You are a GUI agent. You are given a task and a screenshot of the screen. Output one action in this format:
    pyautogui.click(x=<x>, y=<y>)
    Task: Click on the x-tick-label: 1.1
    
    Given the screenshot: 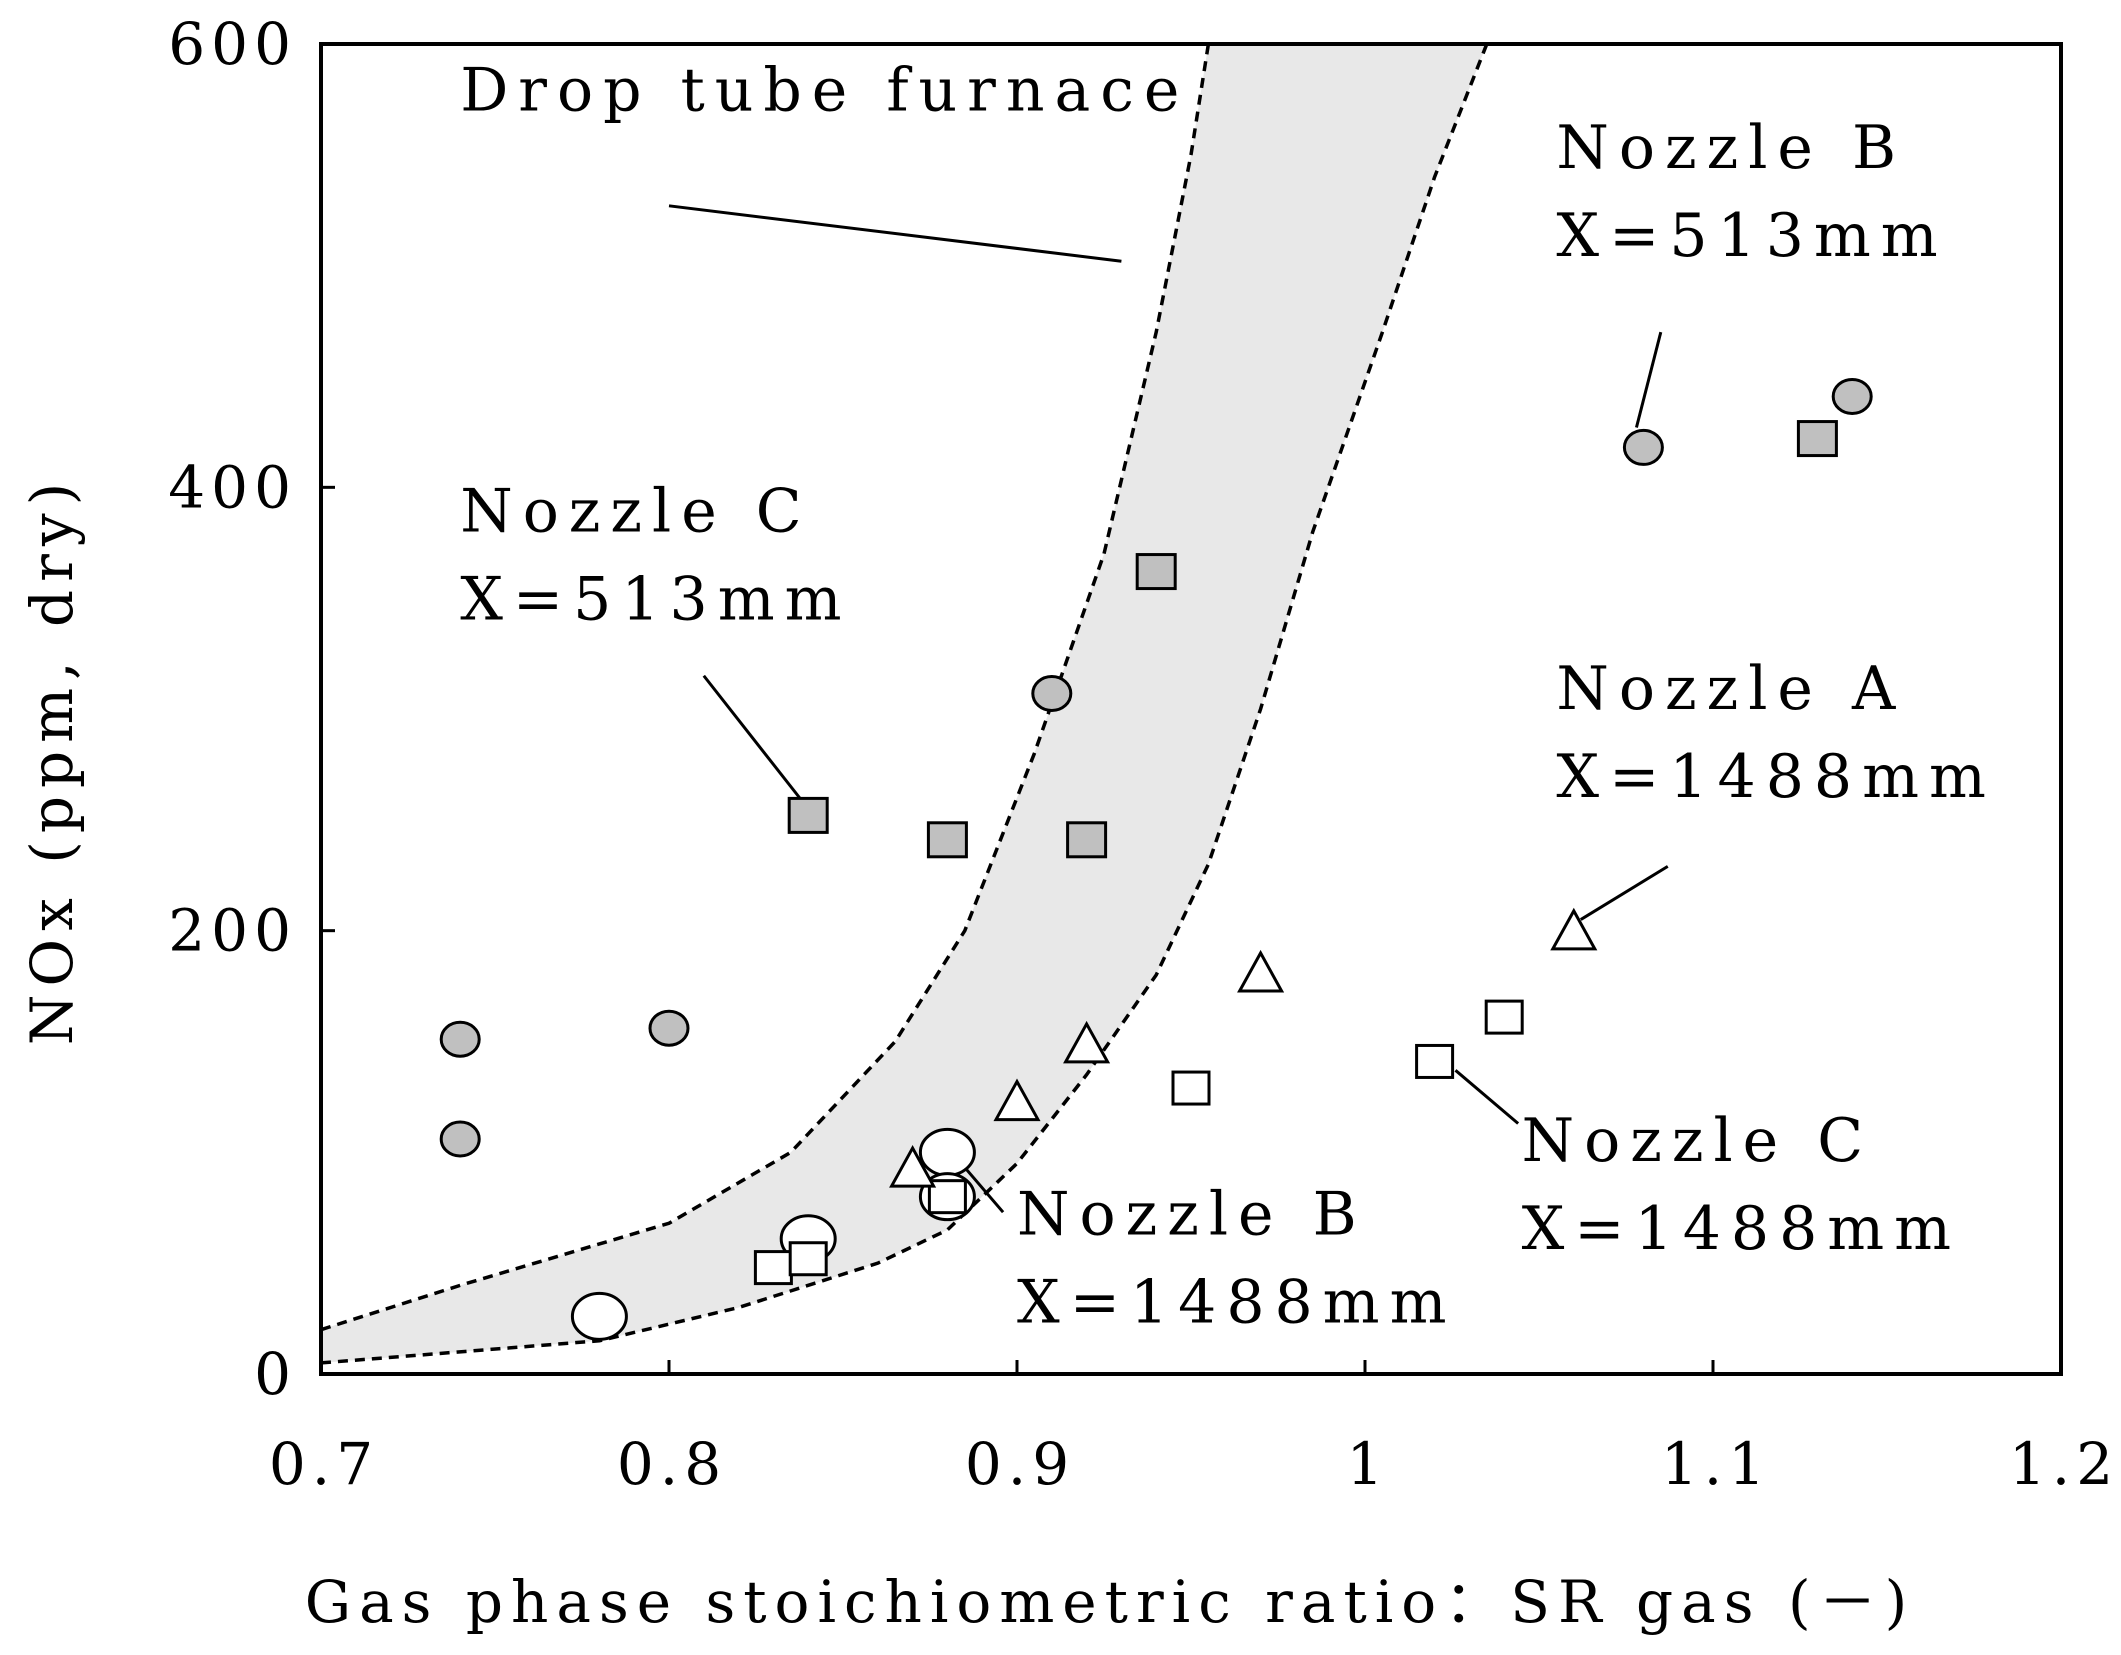 What is the action you would take?
    pyautogui.click(x=1716, y=1464)
    